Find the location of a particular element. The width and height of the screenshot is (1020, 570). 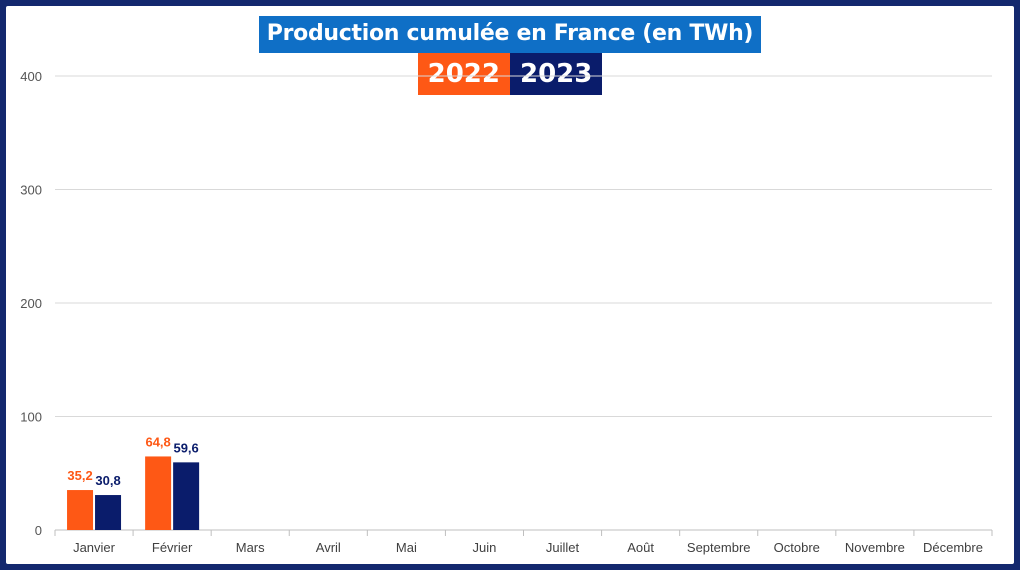

y-tick-label-200: 200 is located at coordinates (31, 303).